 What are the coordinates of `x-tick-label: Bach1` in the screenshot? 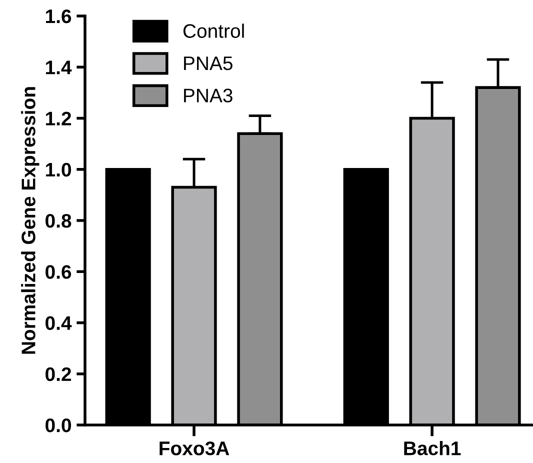 It's located at (432, 448).